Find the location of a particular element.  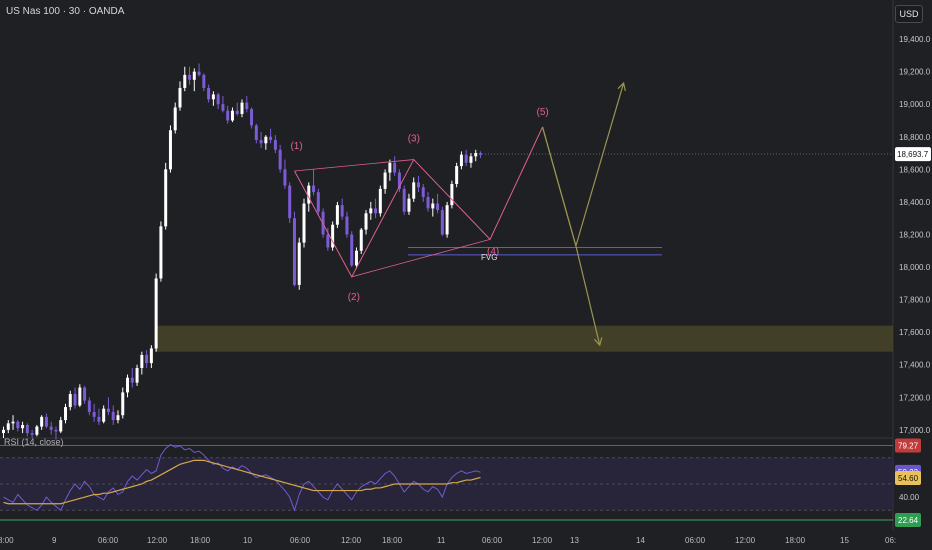

wave-label: (2) is located at coordinates (354, 297).